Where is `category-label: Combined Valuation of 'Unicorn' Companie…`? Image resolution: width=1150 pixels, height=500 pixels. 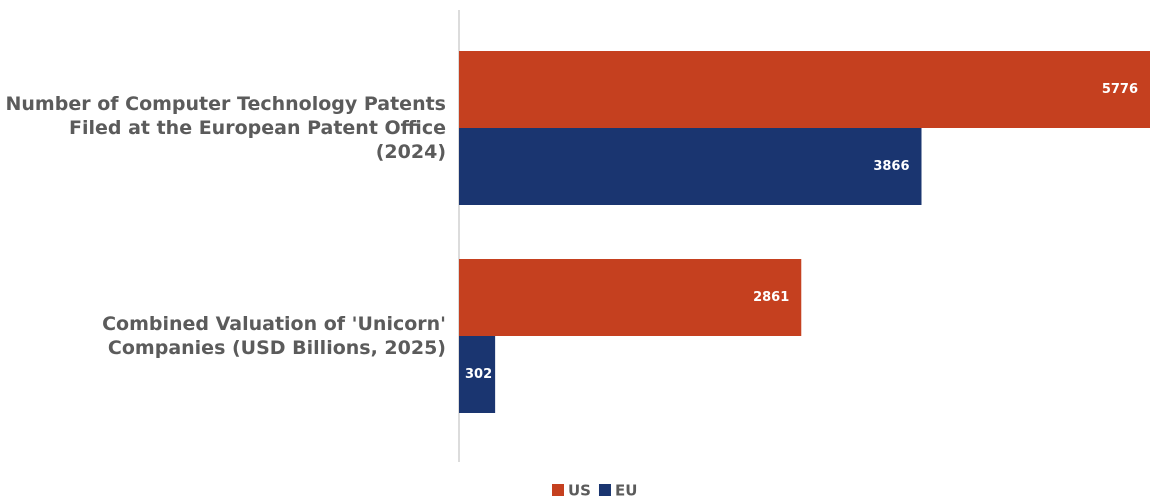
category-label: Combined Valuation of 'Unicorn' Companie… is located at coordinates (274, 336).